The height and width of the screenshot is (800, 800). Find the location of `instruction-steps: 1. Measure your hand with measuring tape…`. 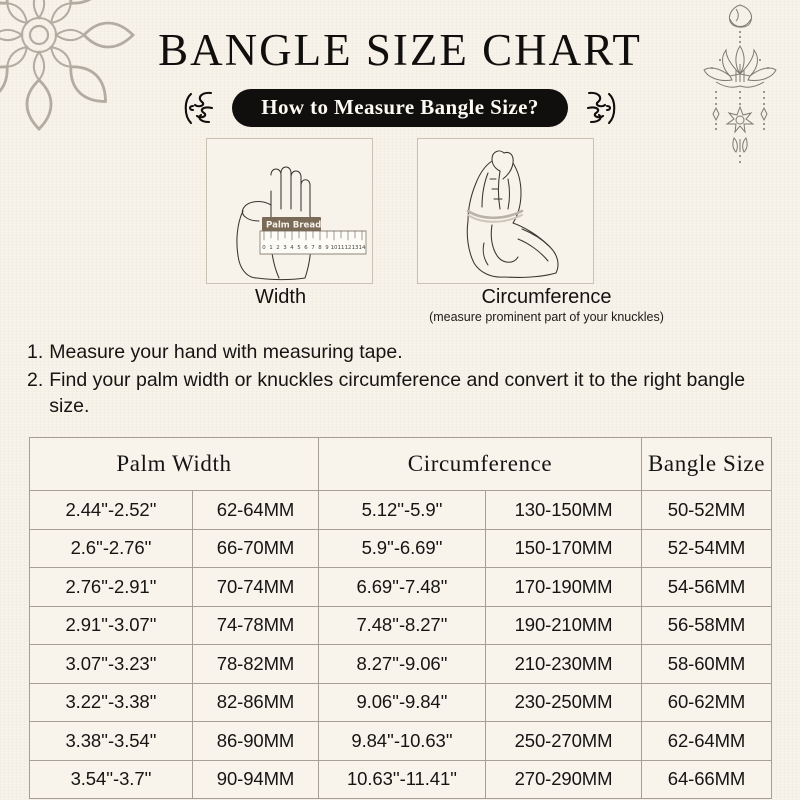

instruction-steps: 1. Measure your hand with measuring tape… is located at coordinates (397, 381).